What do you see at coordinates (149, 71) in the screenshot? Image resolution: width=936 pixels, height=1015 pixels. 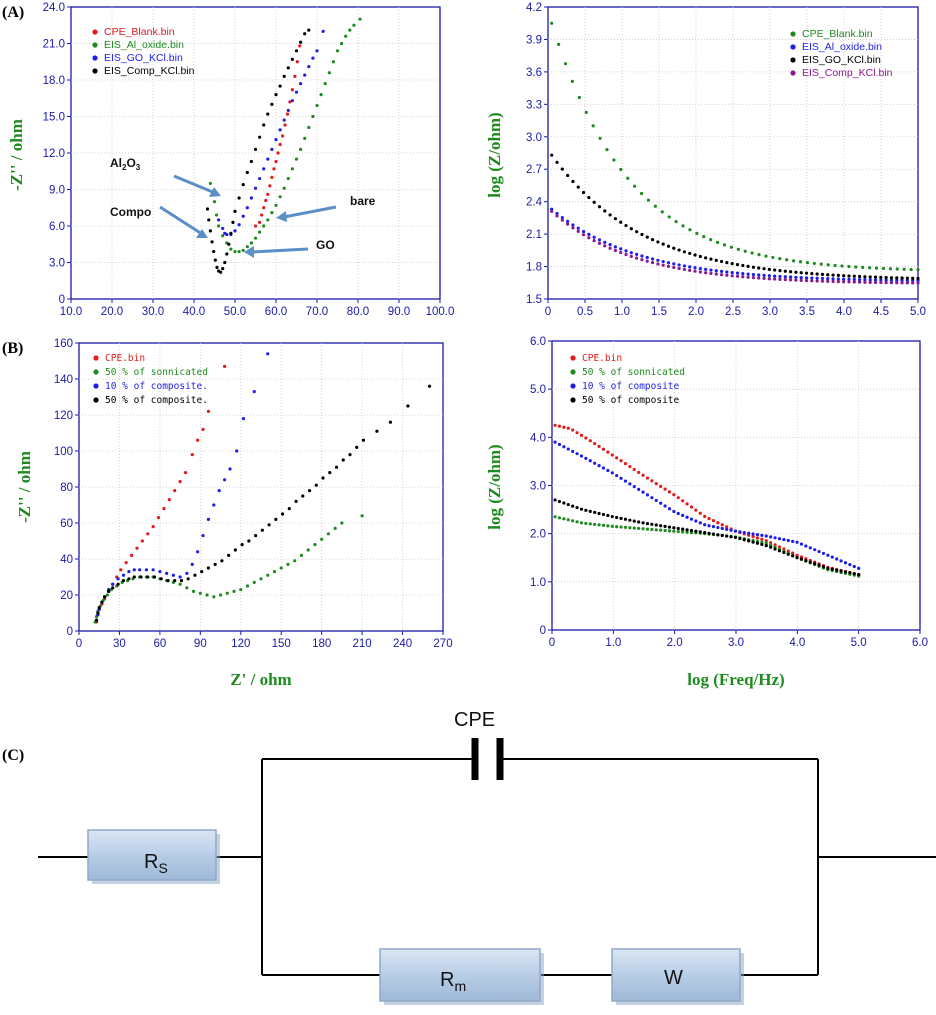 I see `legend-entry: EIS_Comp_KCl.bin` at bounding box center [149, 71].